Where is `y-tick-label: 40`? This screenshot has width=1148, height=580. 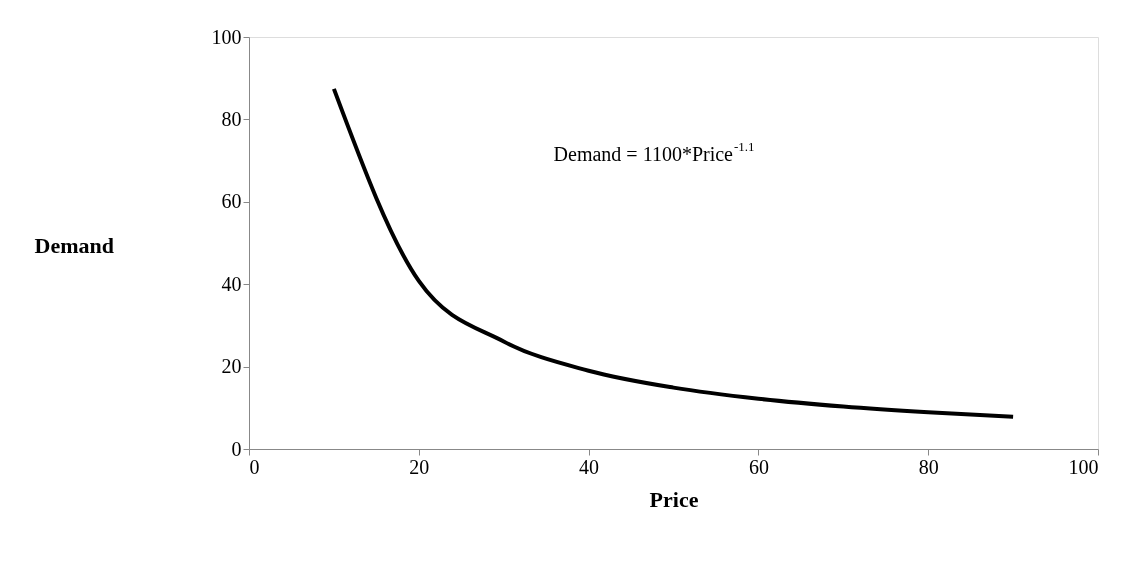 y-tick-label: 40 is located at coordinates (231, 283).